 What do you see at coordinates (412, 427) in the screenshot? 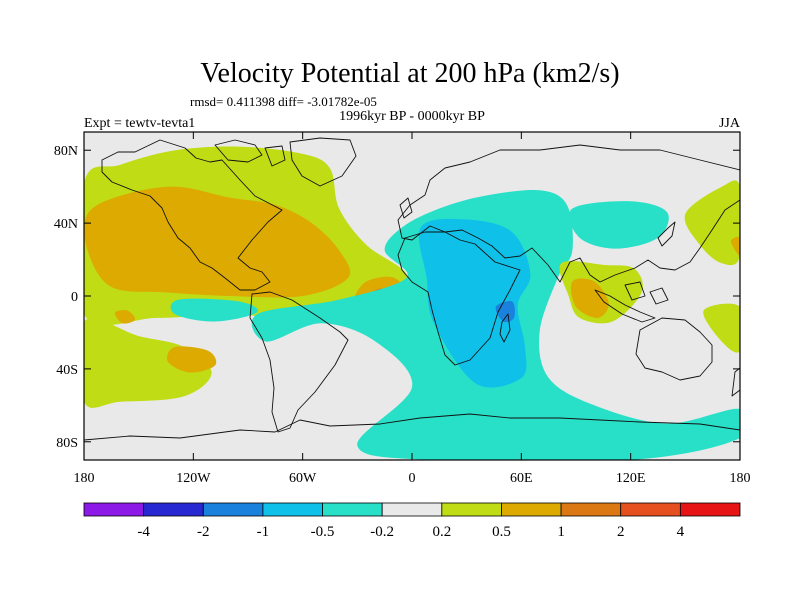
I see `coastline-antarctica` at bounding box center [412, 427].